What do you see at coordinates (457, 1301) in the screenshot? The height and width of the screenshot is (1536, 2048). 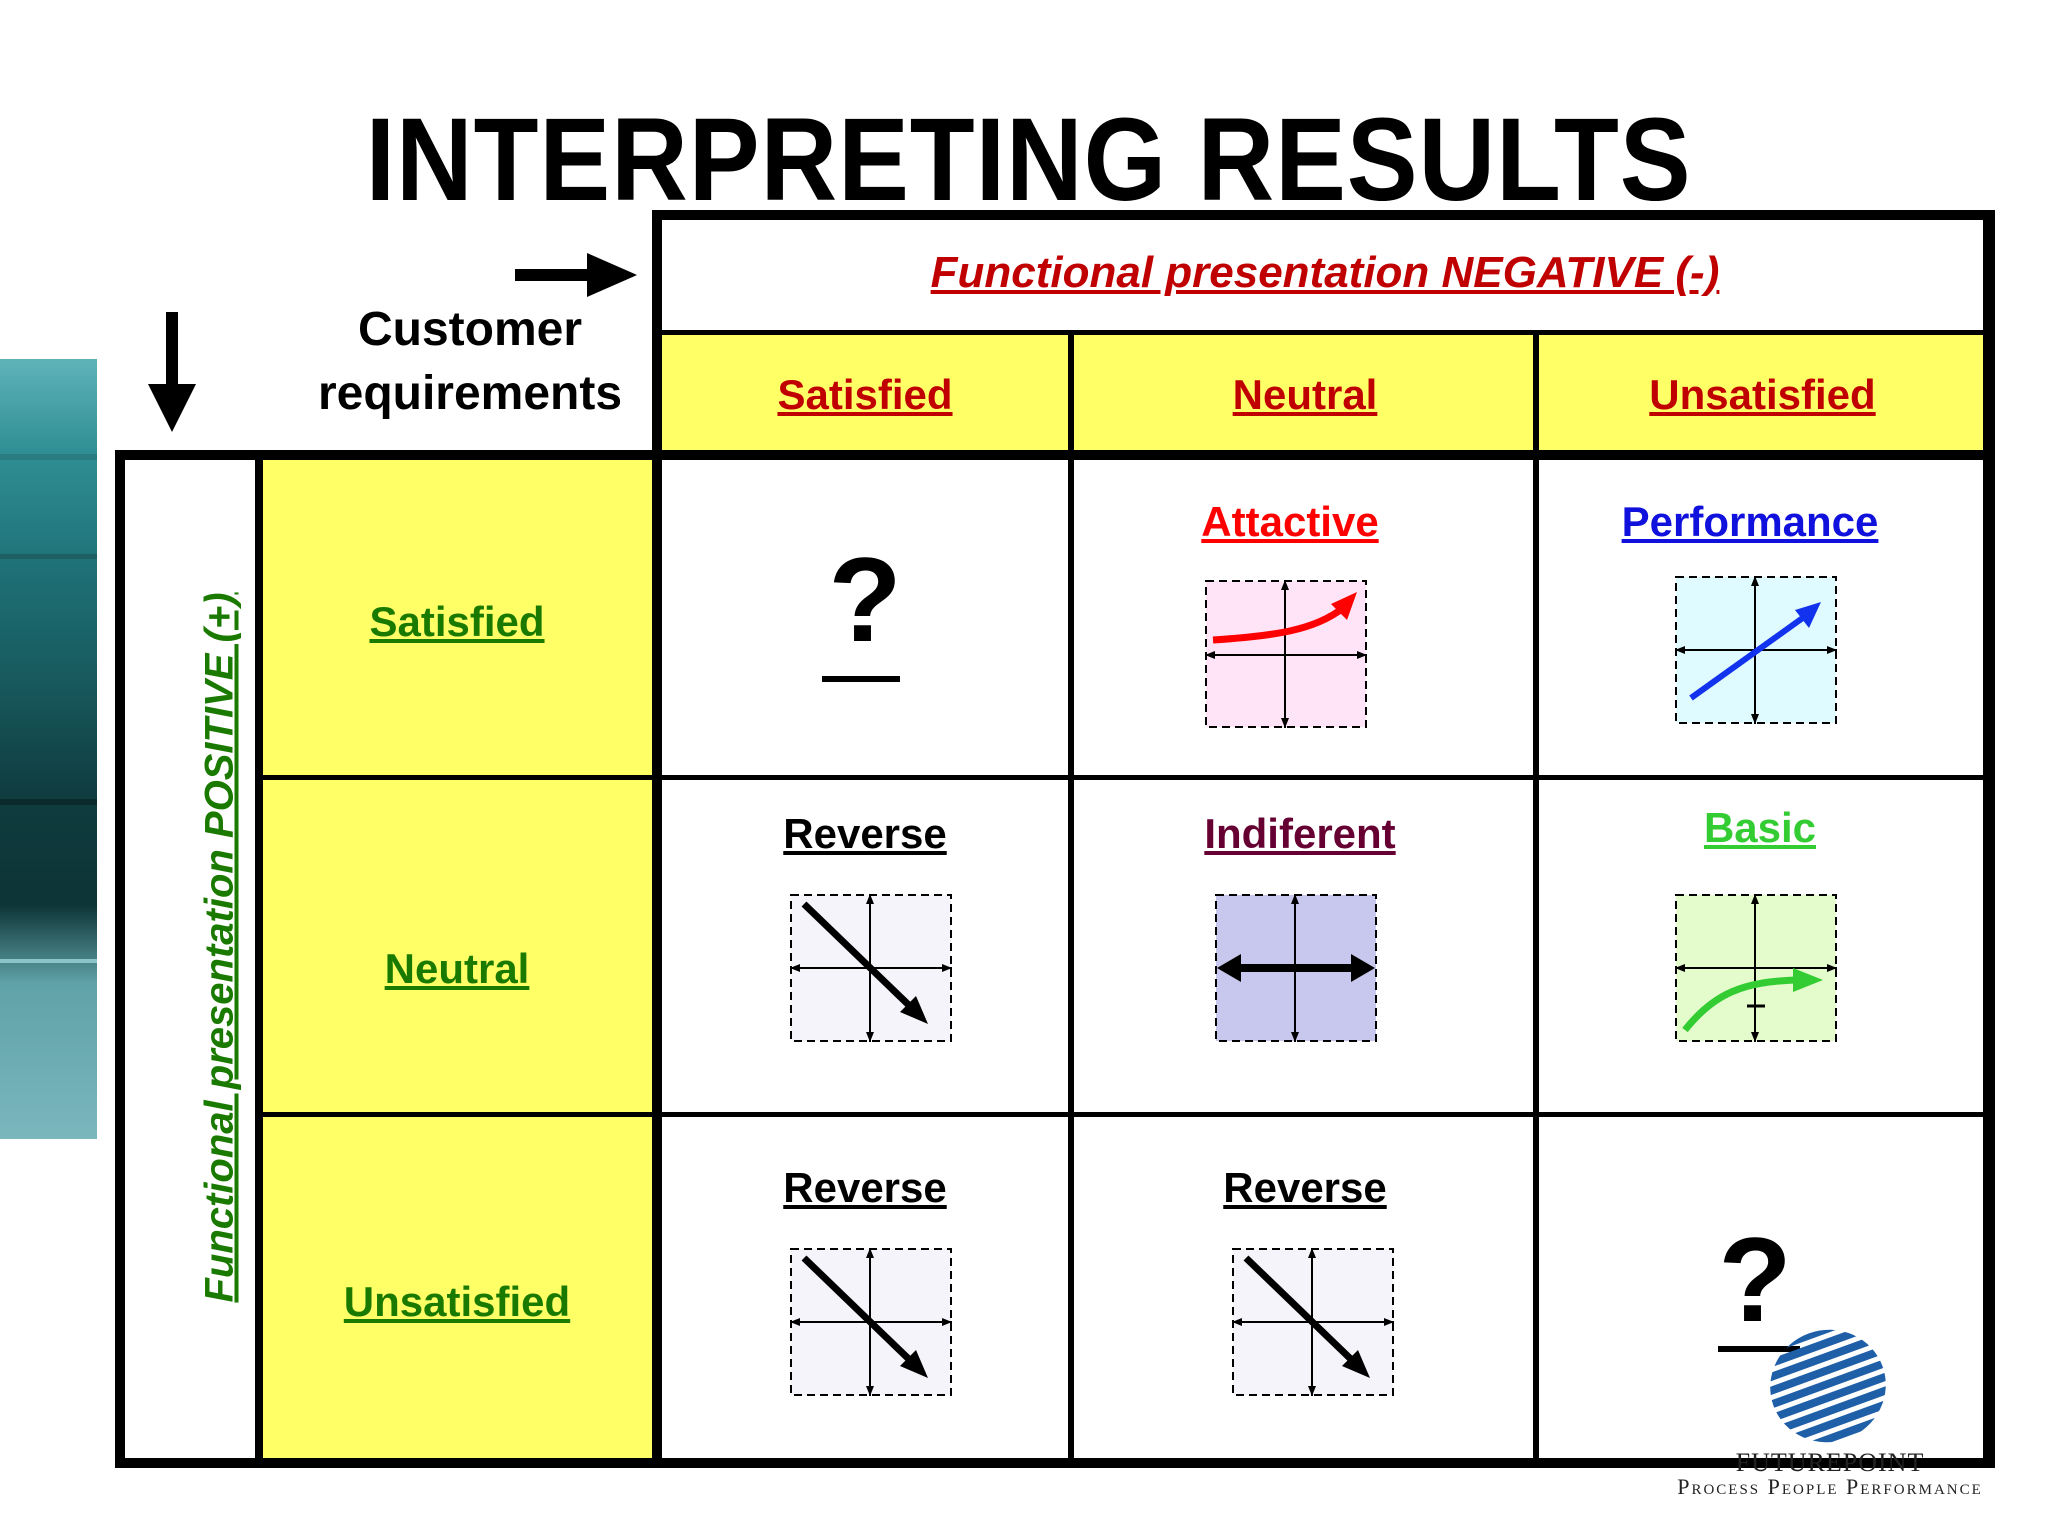 I see `row-header-unsatisfied: Unsatisfied` at bounding box center [457, 1301].